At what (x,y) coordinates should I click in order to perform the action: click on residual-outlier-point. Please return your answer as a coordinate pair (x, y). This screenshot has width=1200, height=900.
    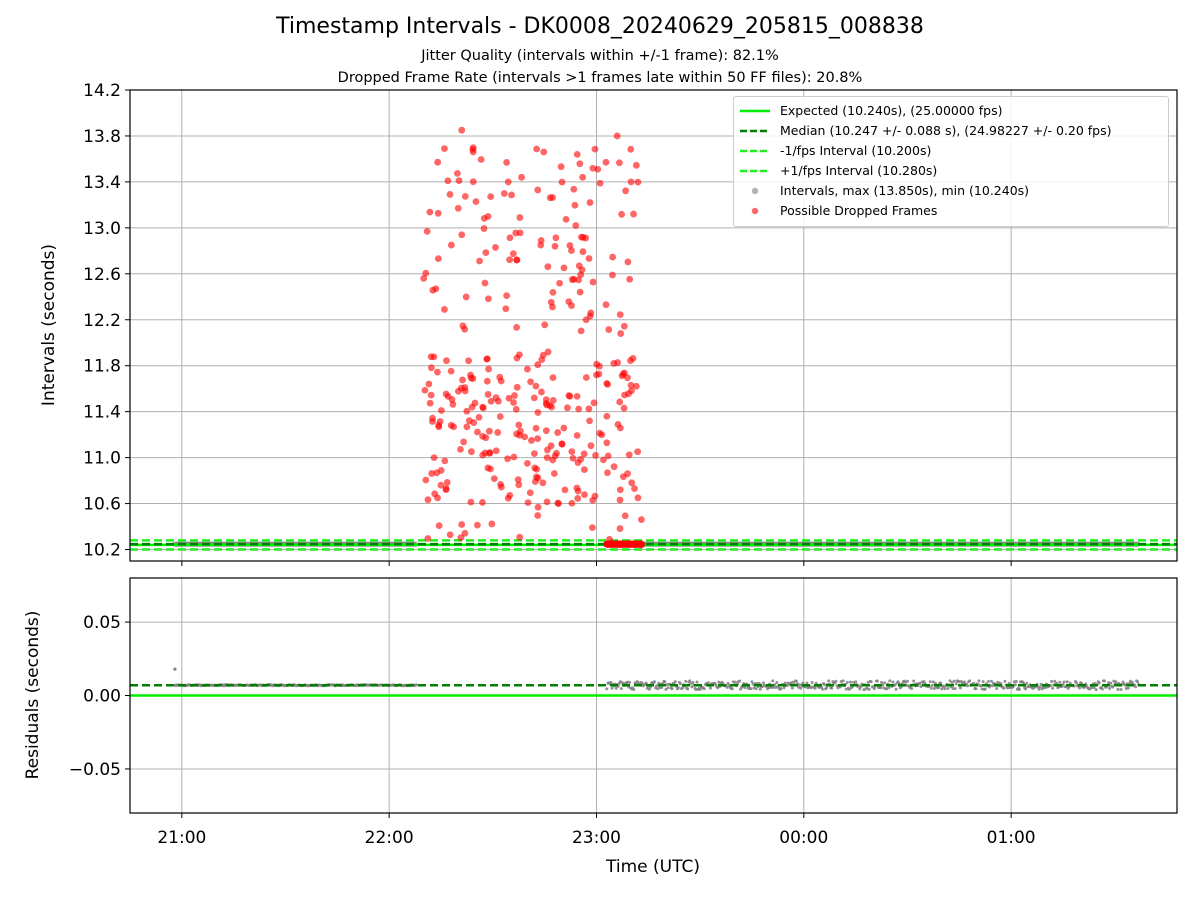
    Looking at the image, I should click on (175, 669).